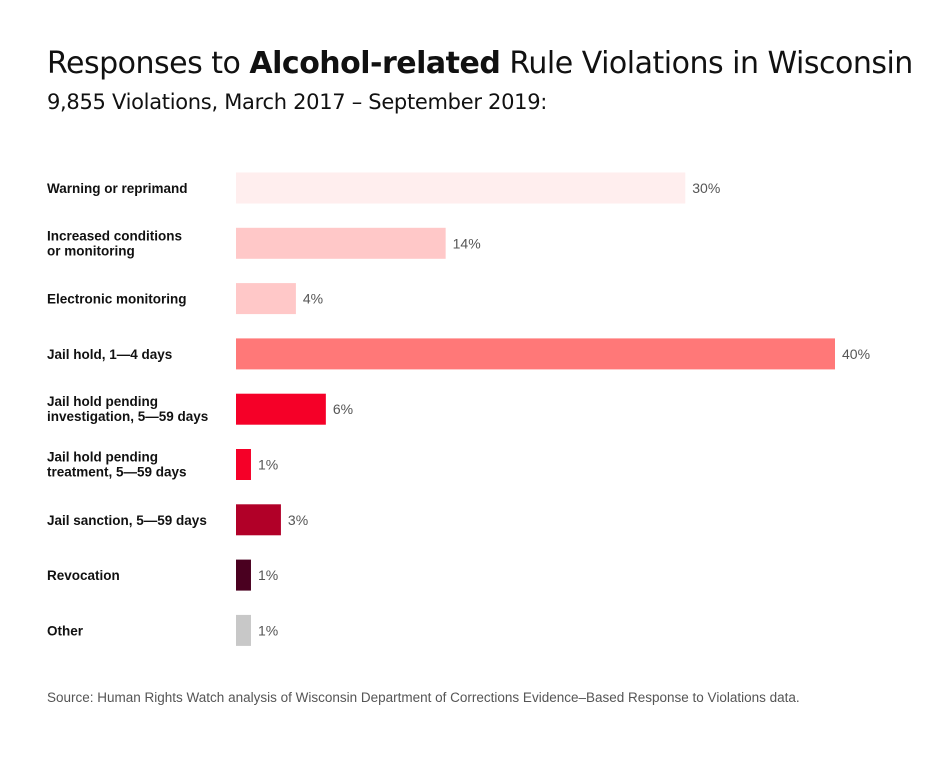 The width and height of the screenshot is (946, 757). I want to click on value-label: 6%, so click(343, 409).